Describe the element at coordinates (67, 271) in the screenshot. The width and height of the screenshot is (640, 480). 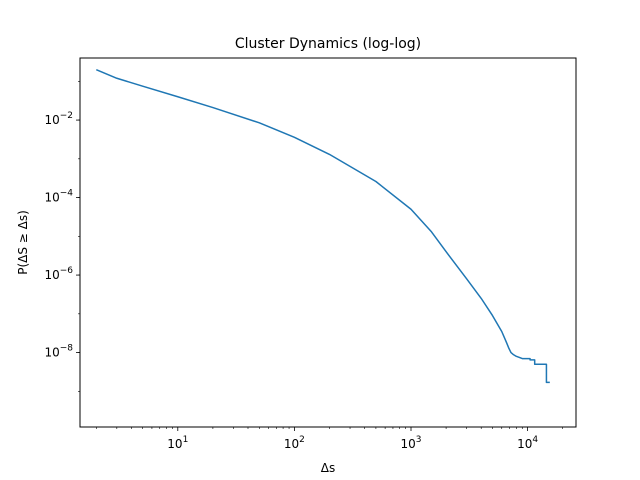
I see `y-tick-exponent: −6` at that location.